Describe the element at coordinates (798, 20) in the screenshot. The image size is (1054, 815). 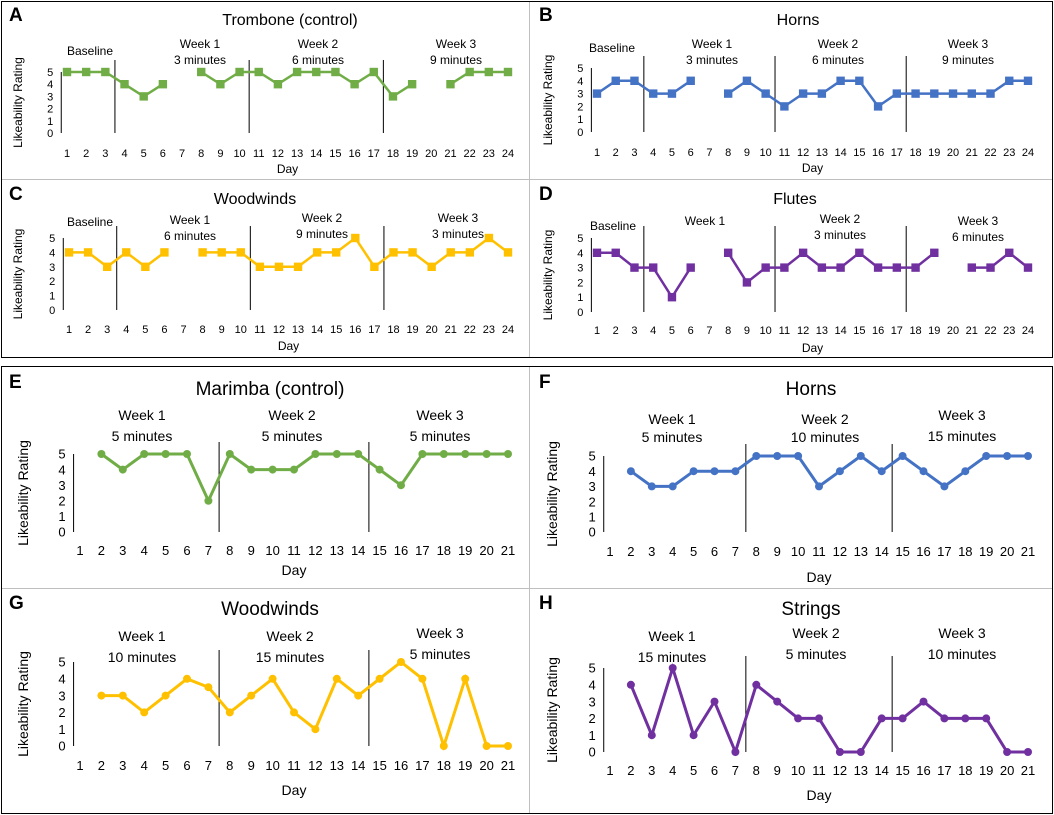
I see `chart-title: Horns` at that location.